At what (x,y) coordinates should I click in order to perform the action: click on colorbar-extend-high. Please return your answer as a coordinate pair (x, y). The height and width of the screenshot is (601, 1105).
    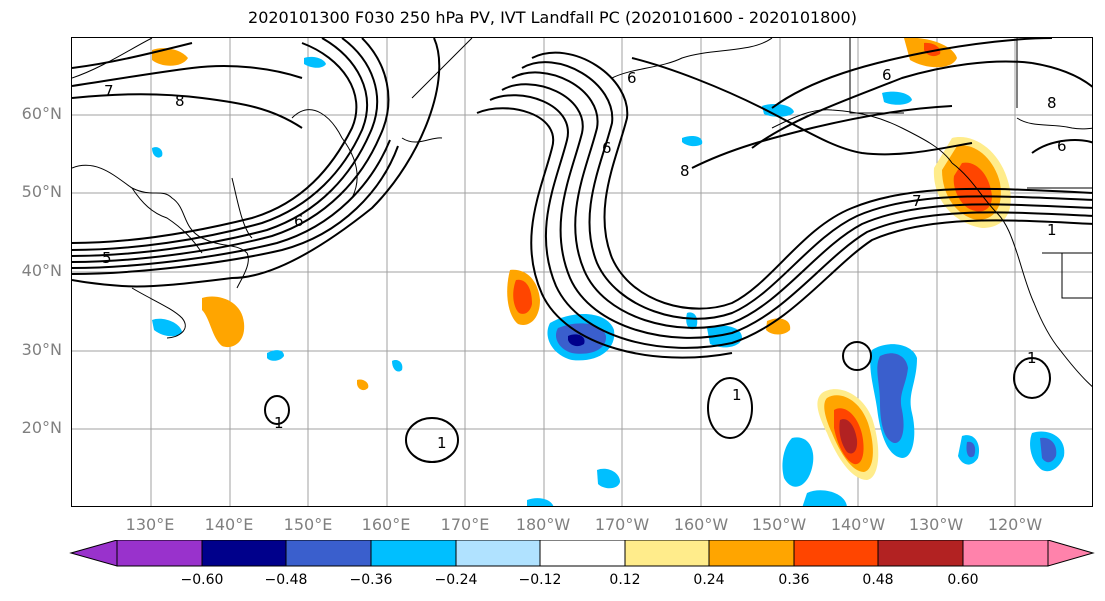
    Looking at the image, I should click on (1071, 553).